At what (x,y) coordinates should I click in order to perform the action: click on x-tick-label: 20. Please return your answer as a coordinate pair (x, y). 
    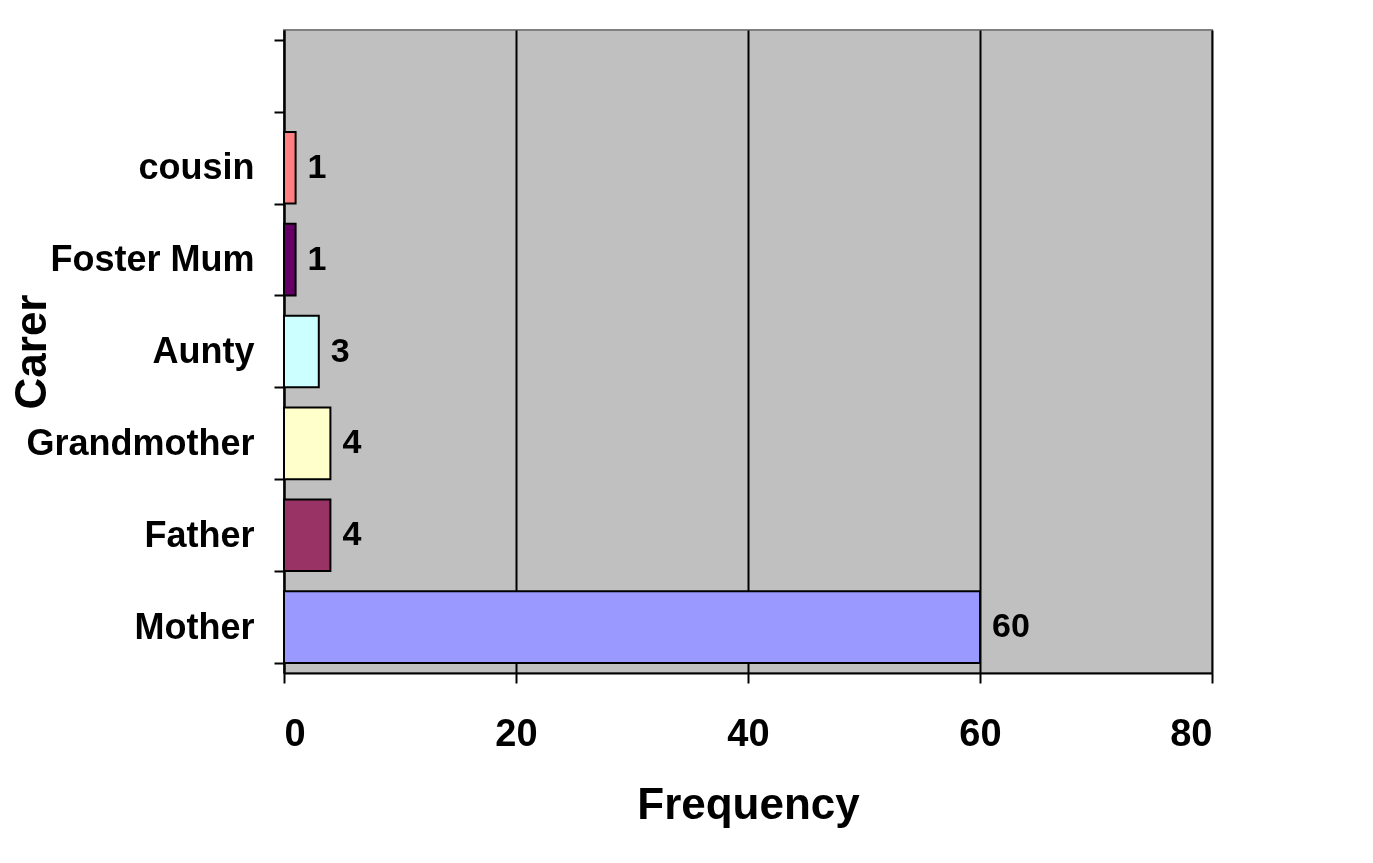
    Looking at the image, I should click on (516, 732).